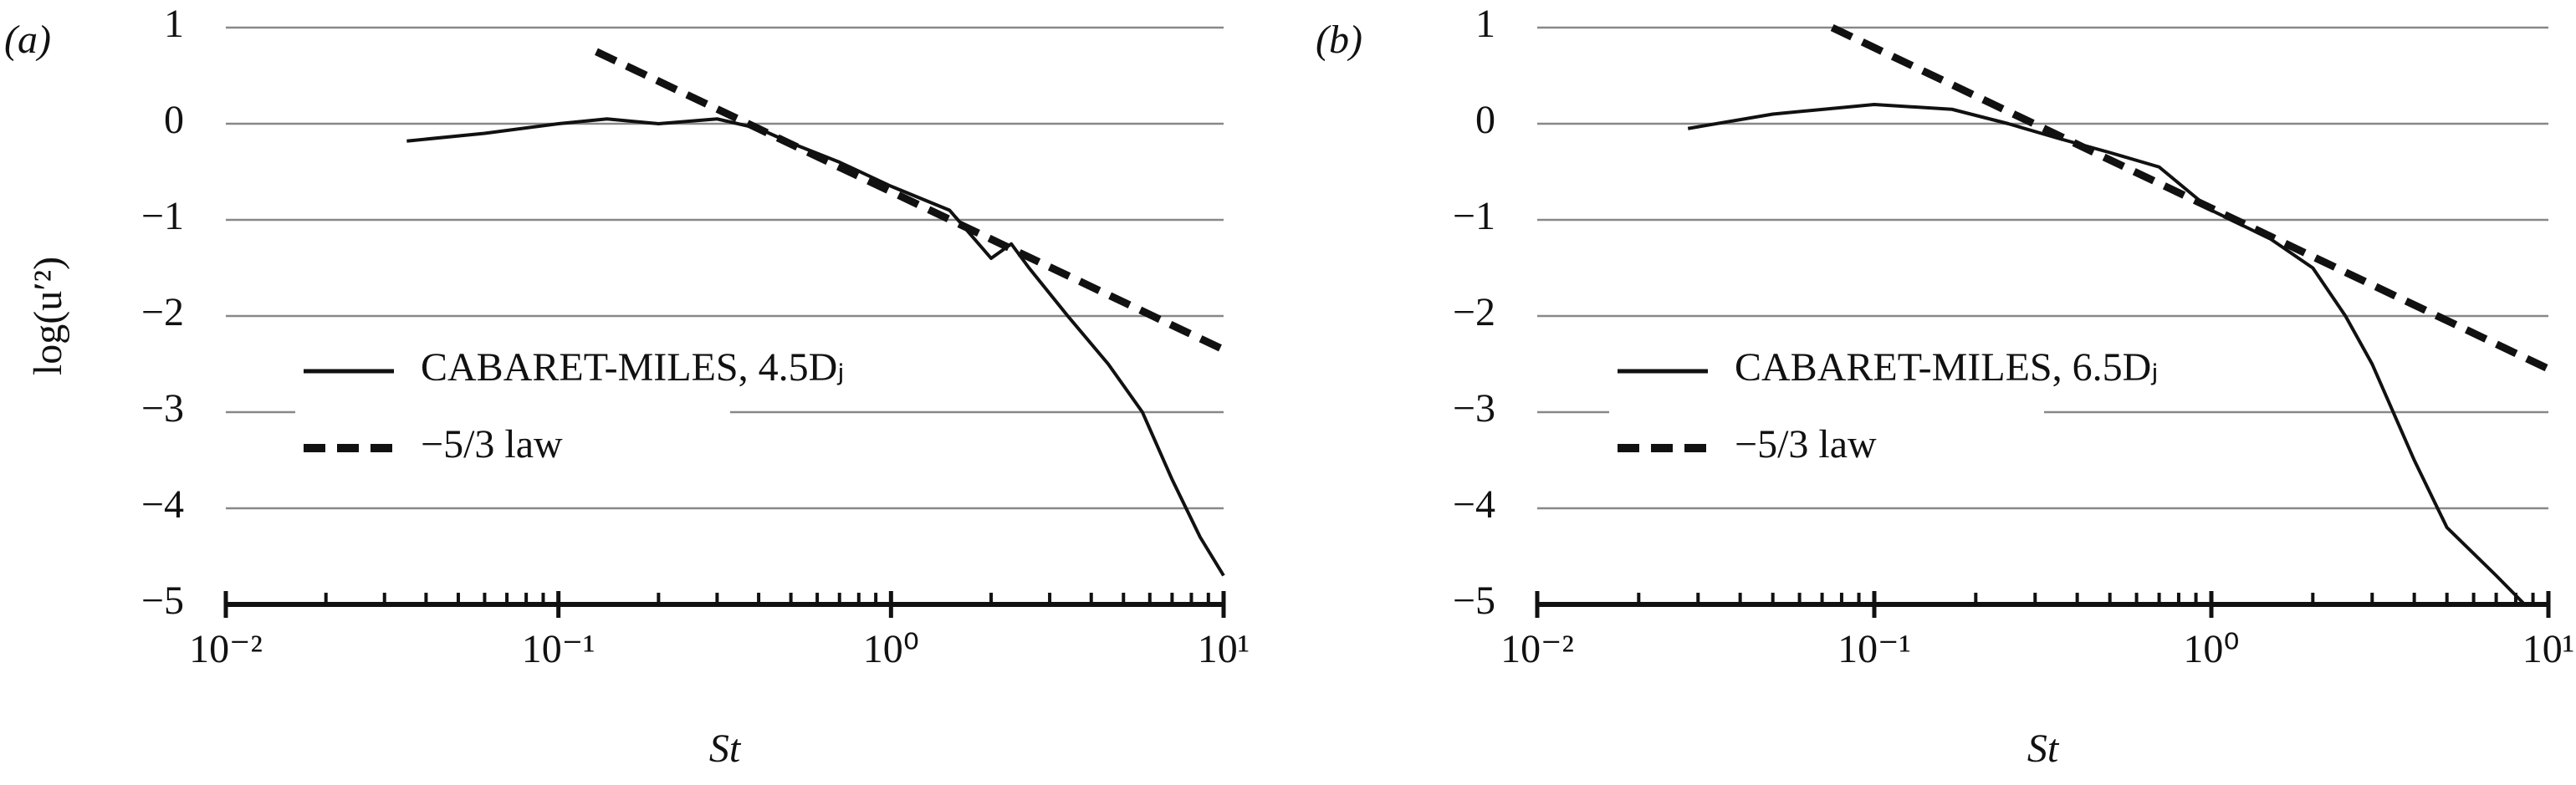  What do you see at coordinates (1339, 40) in the screenshot?
I see `panel-label: (b)` at bounding box center [1339, 40].